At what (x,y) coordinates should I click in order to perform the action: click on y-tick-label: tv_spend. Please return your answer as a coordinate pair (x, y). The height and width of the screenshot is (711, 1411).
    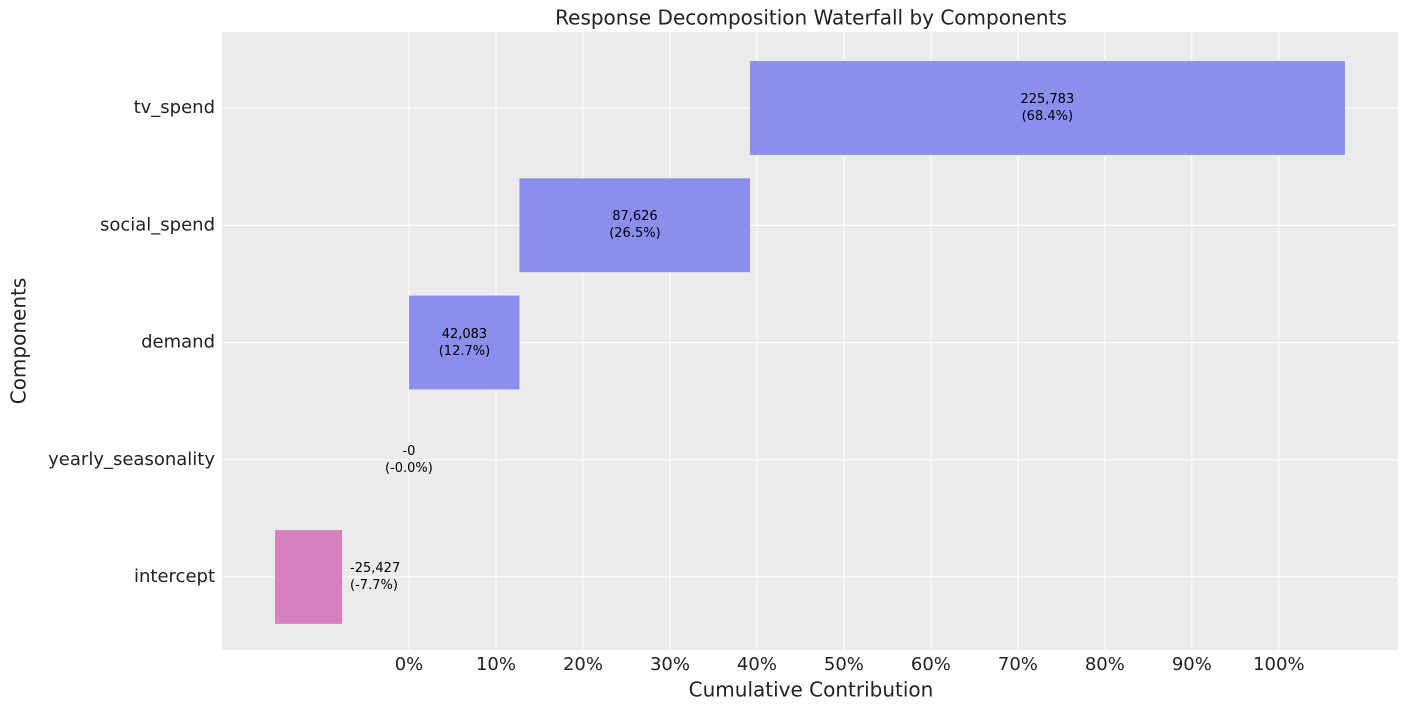
    Looking at the image, I should click on (174, 107).